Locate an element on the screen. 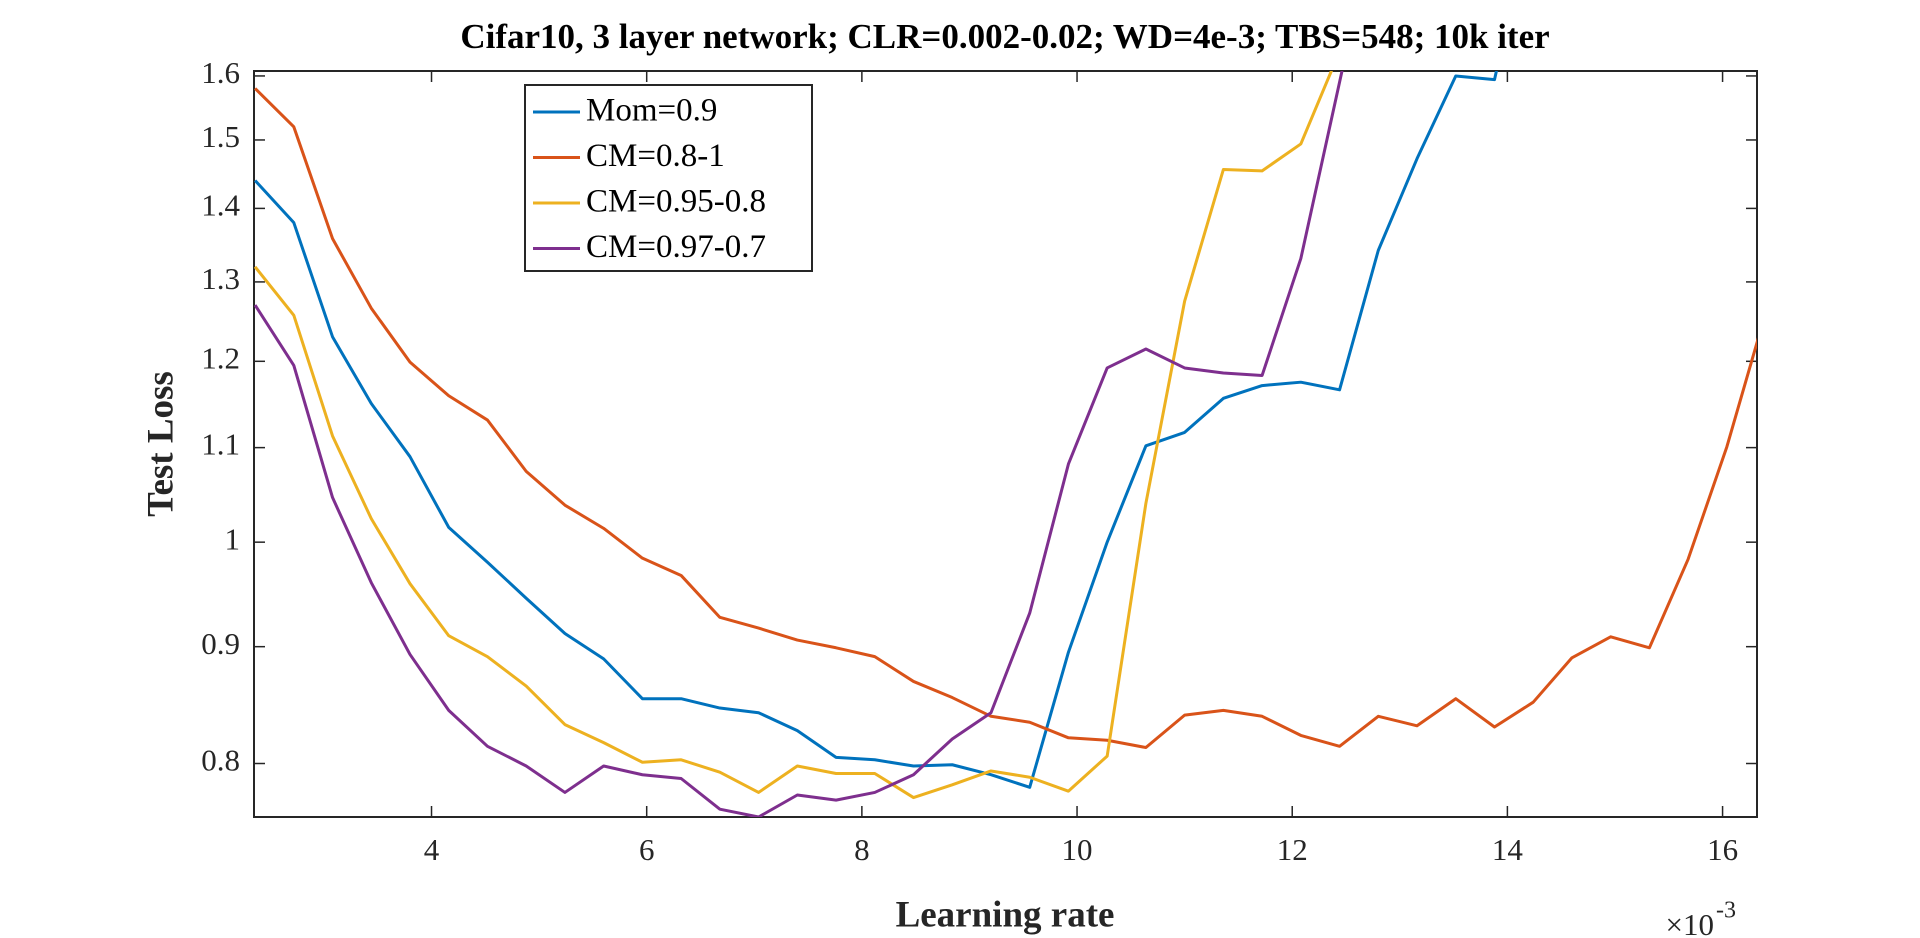 This screenshot has width=1920, height=938. y-tick-label: 0.8 is located at coordinates (220, 760).